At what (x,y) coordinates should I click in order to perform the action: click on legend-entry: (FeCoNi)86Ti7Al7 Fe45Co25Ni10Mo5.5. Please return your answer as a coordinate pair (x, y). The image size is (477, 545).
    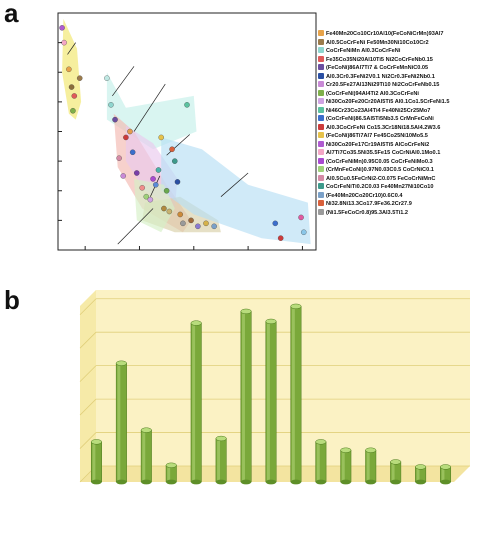
    Looking at the image, I should click on (397, 136).